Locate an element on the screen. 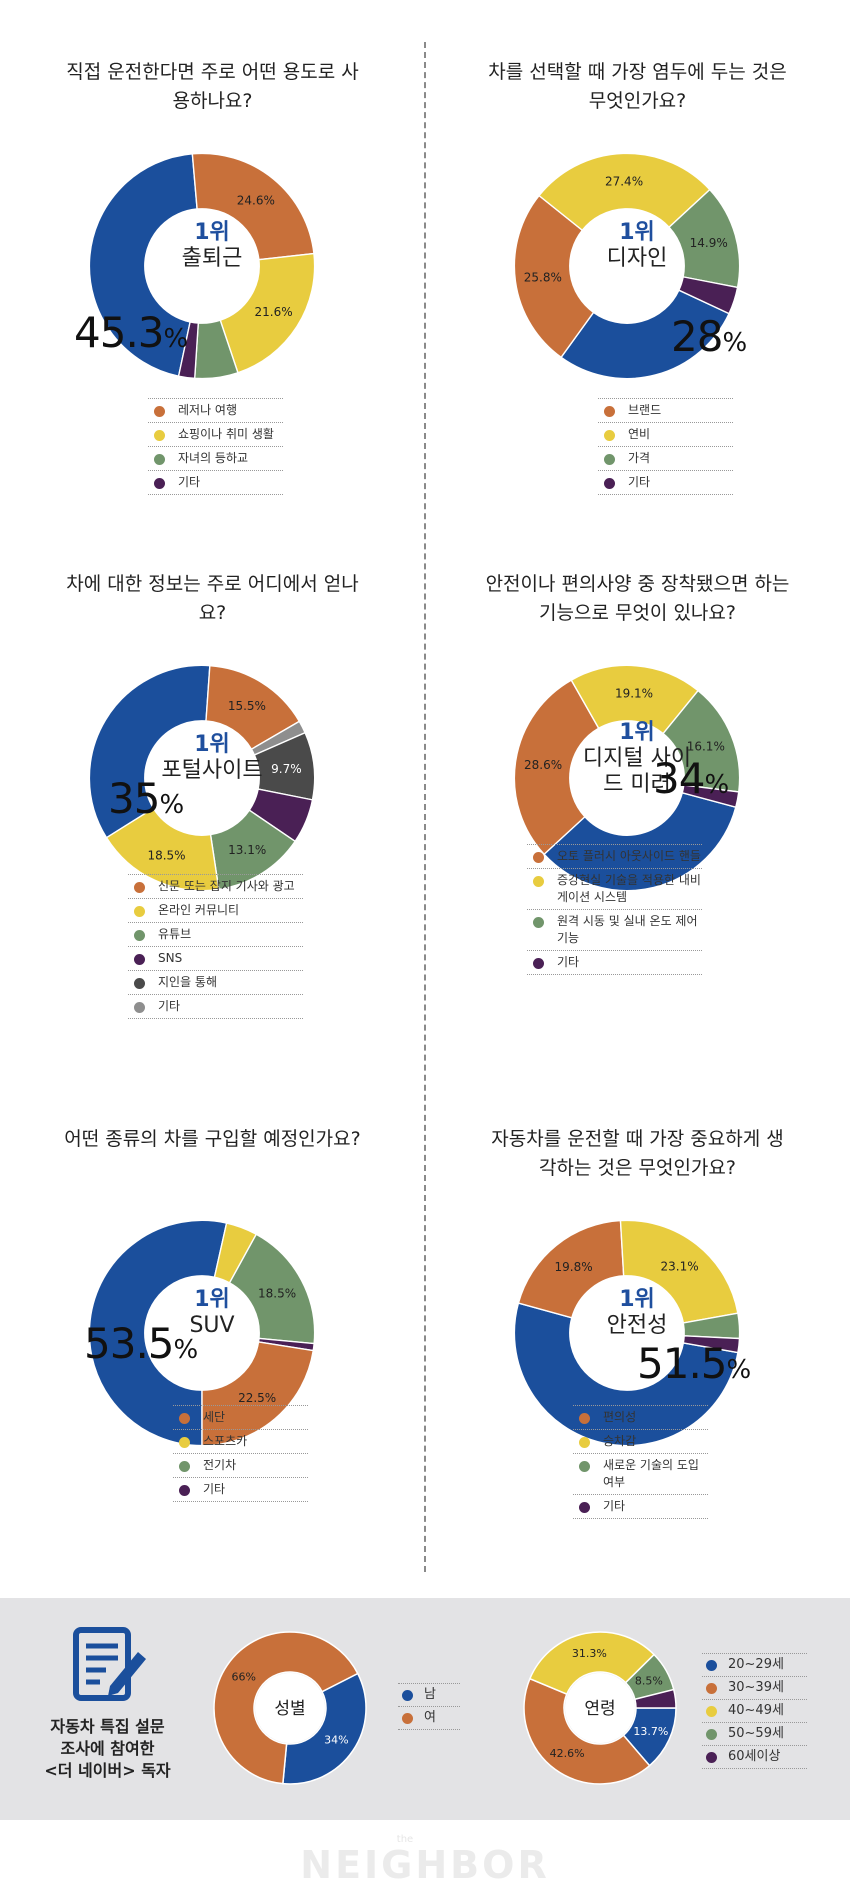  center-label: SUV is located at coordinates (212, 1325).